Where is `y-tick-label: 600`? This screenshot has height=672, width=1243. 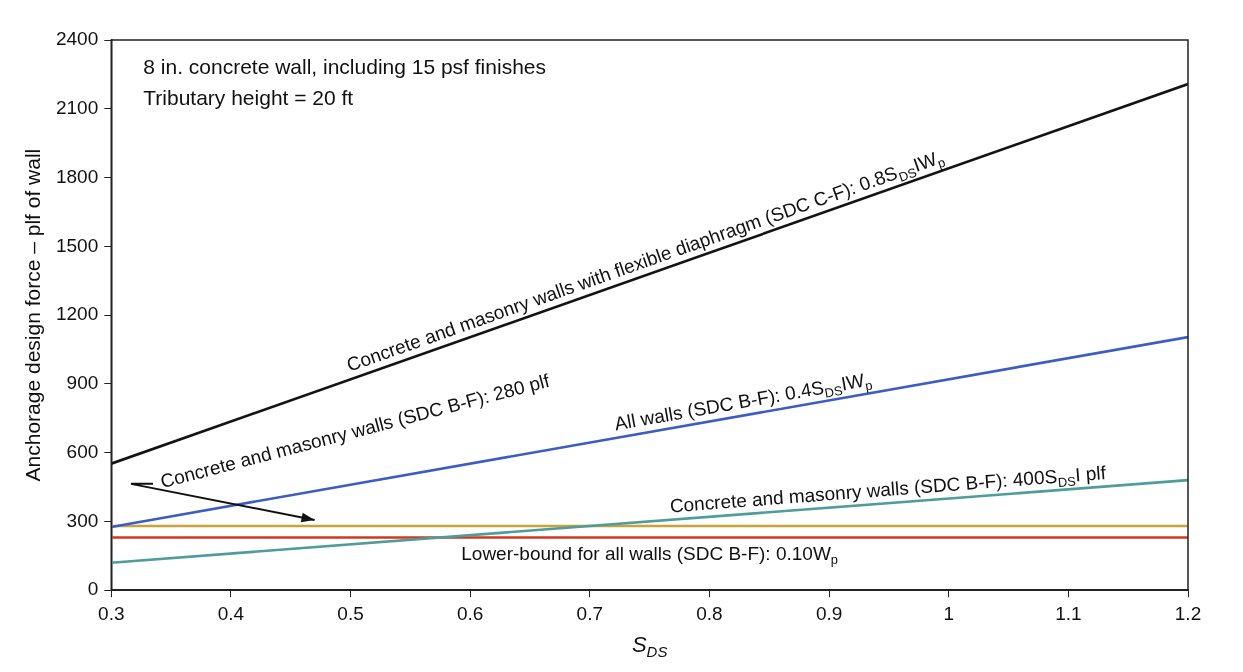 y-tick-label: 600 is located at coordinates (82, 451).